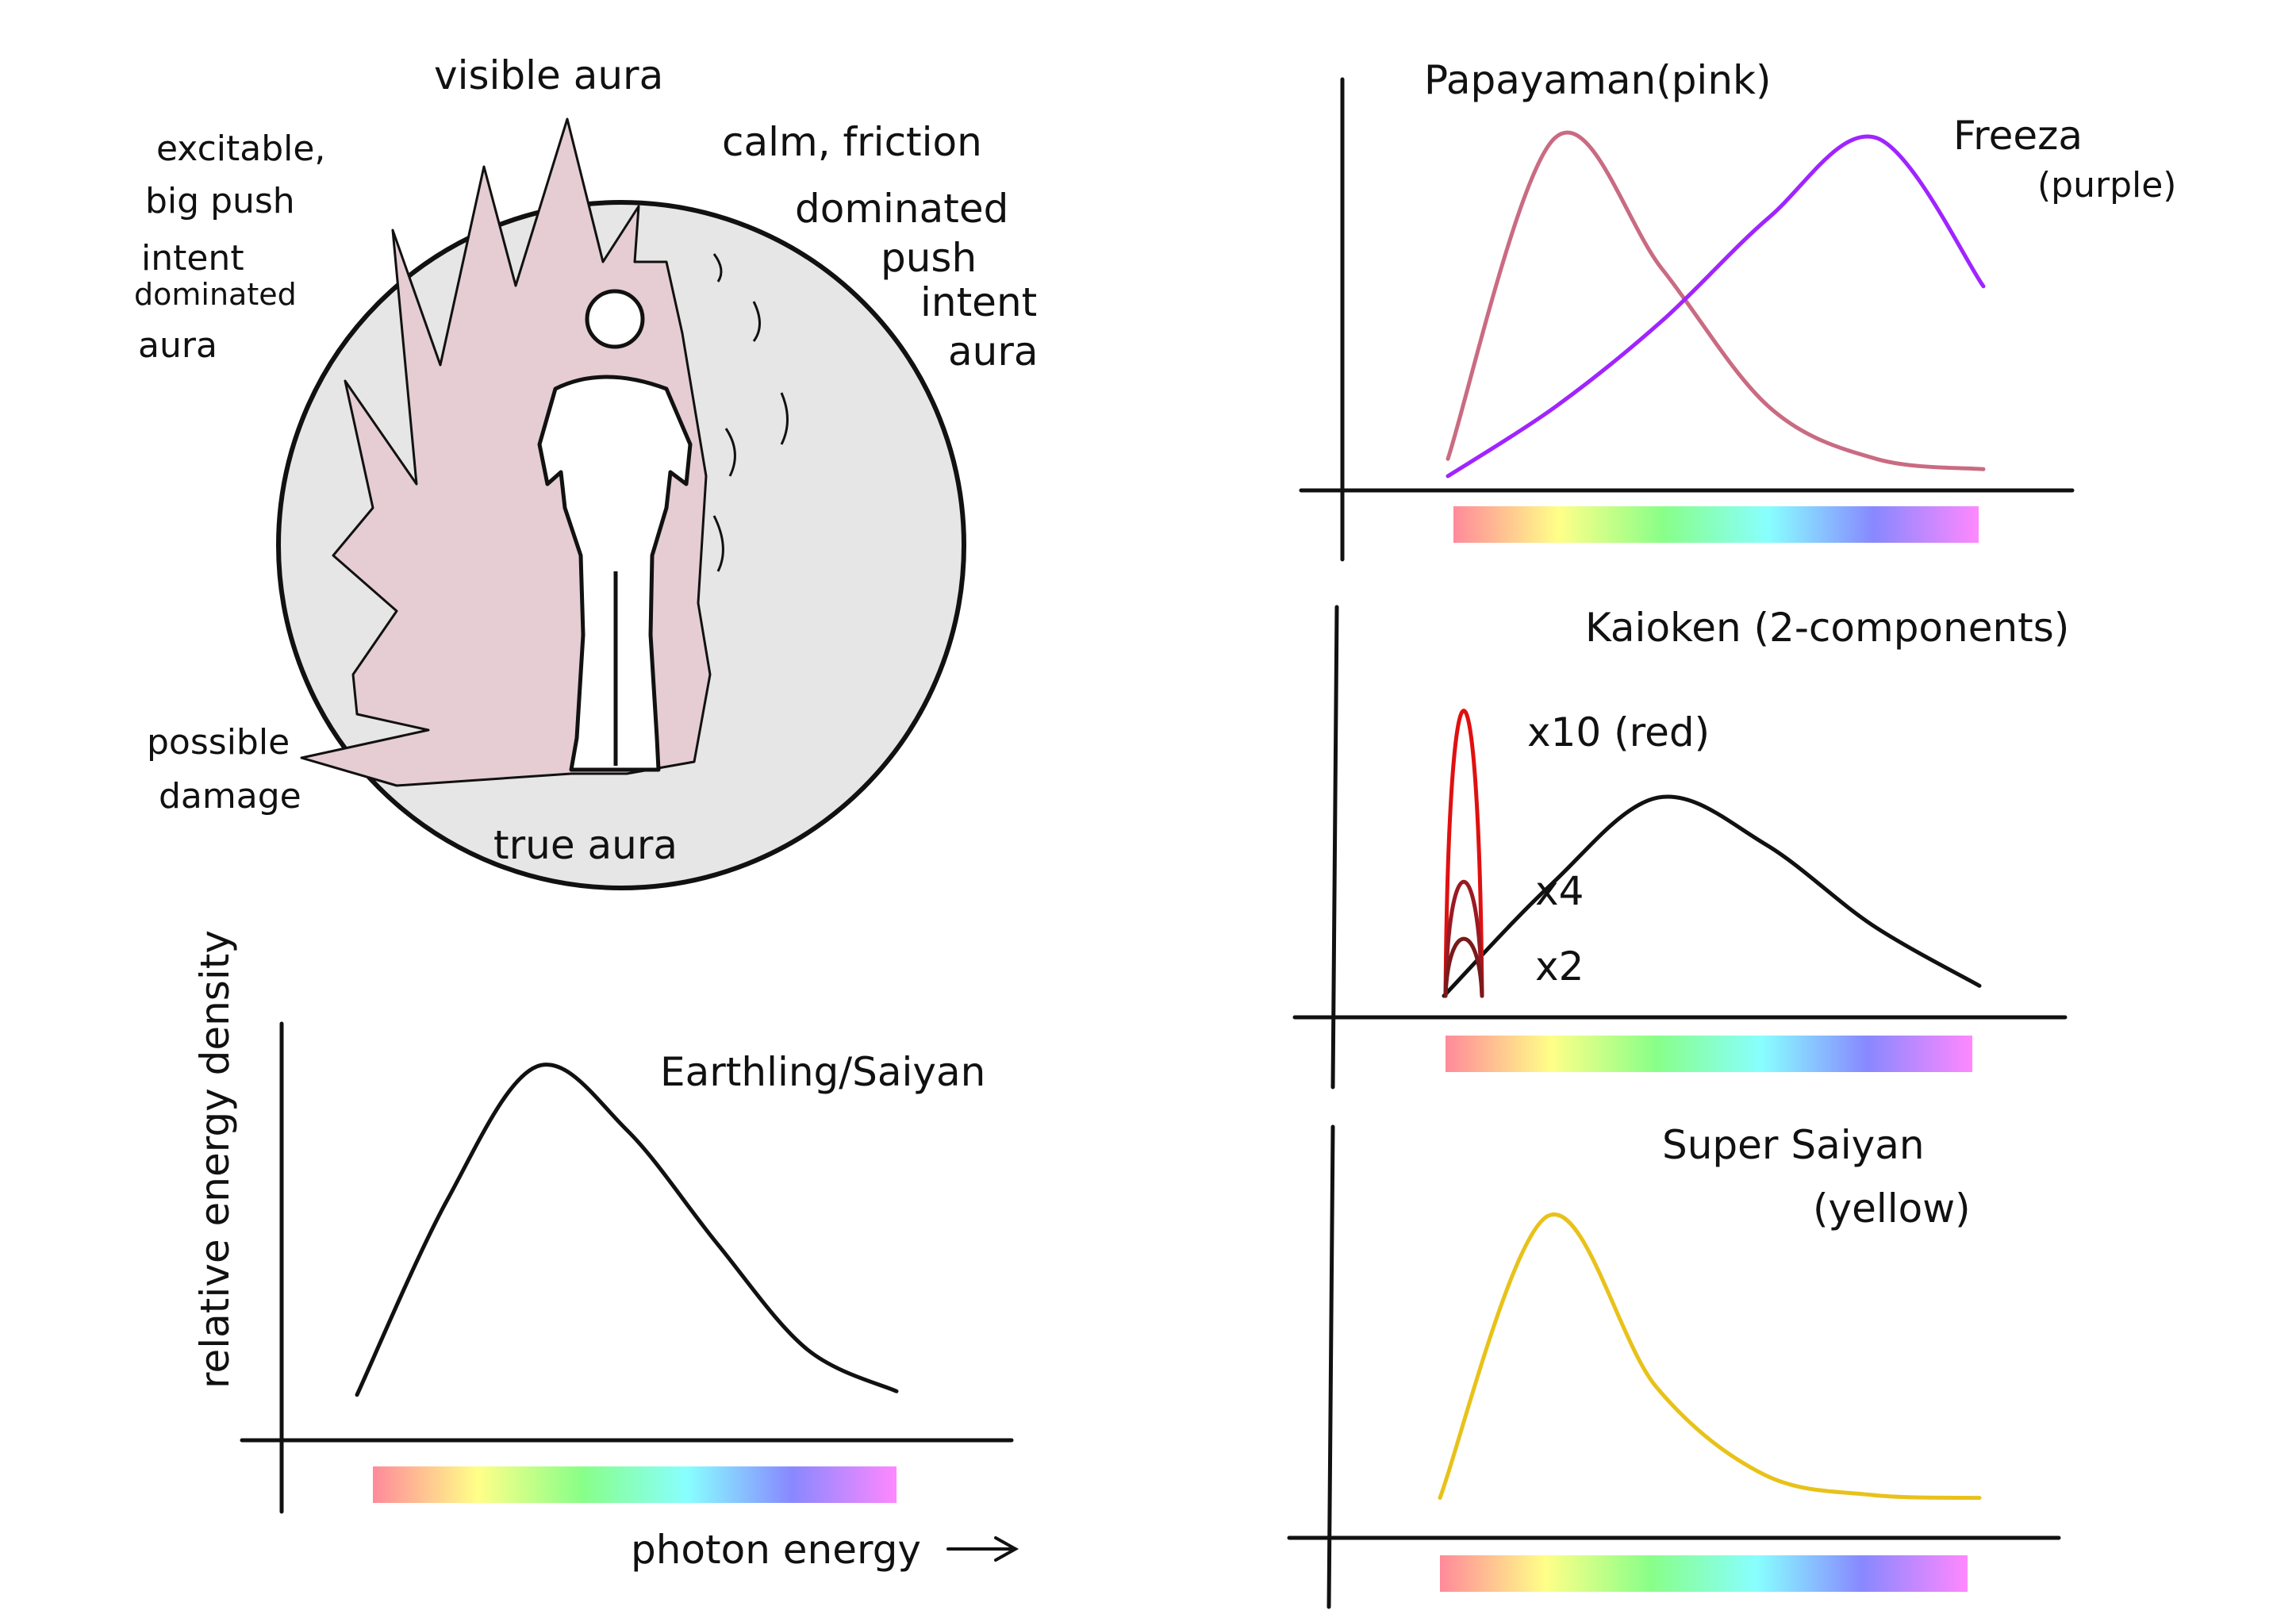 Image resolution: width=2296 pixels, height=1618 pixels. What do you see at coordinates (822, 1072) in the screenshot?
I see `chart-title: Earthling/Saiyan` at bounding box center [822, 1072].